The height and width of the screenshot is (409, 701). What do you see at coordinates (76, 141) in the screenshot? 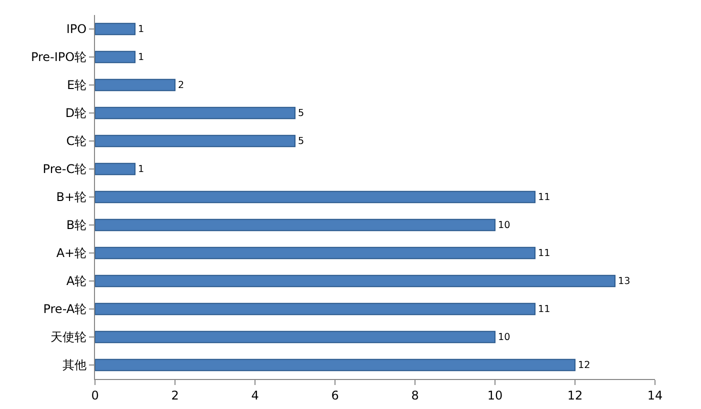
I see `y-tick-label: C轮` at bounding box center [76, 141].